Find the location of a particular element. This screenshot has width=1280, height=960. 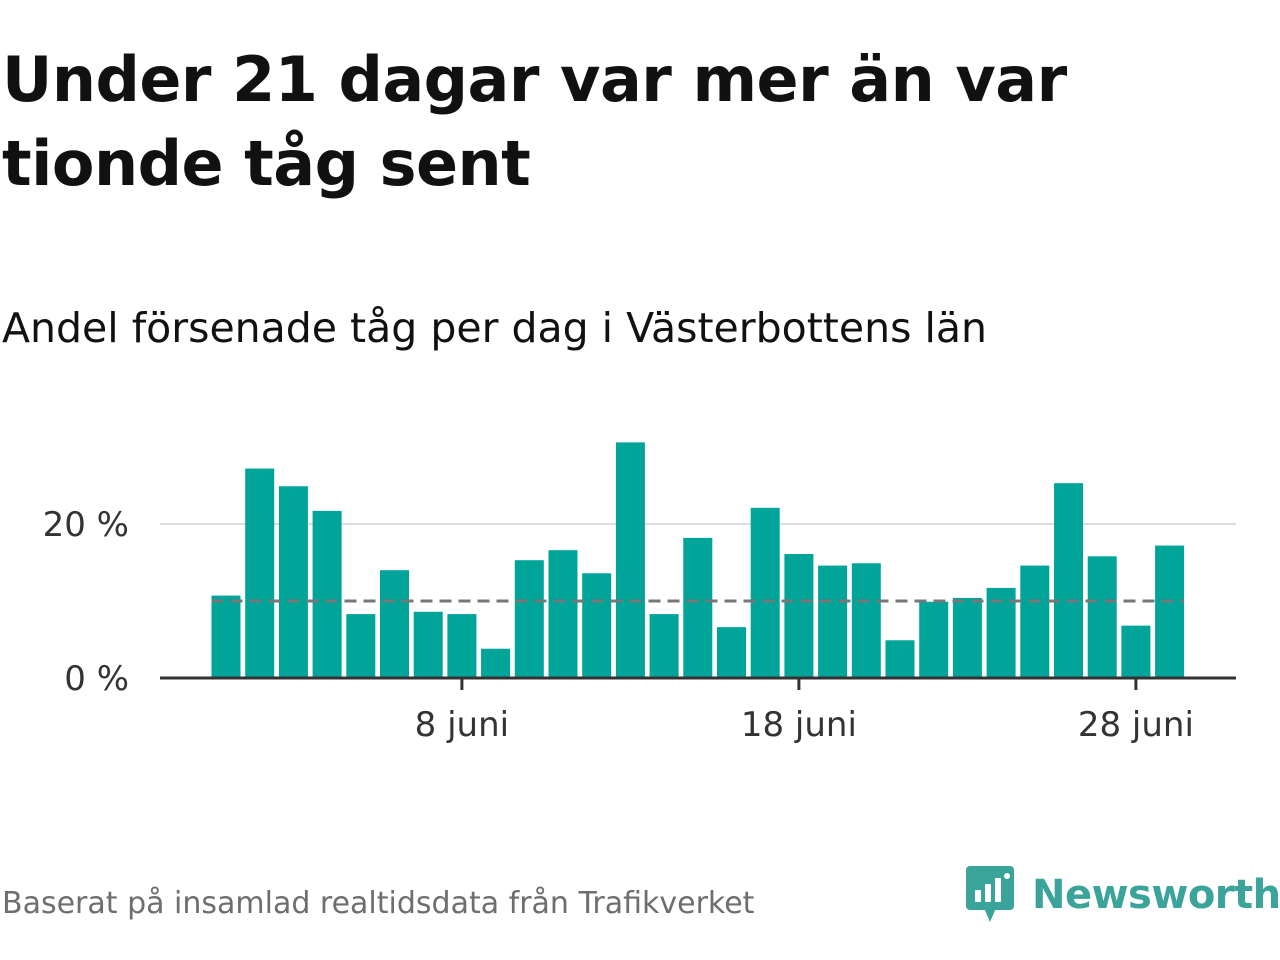

brand-name: Newsworthy is located at coordinates (1156, 895).